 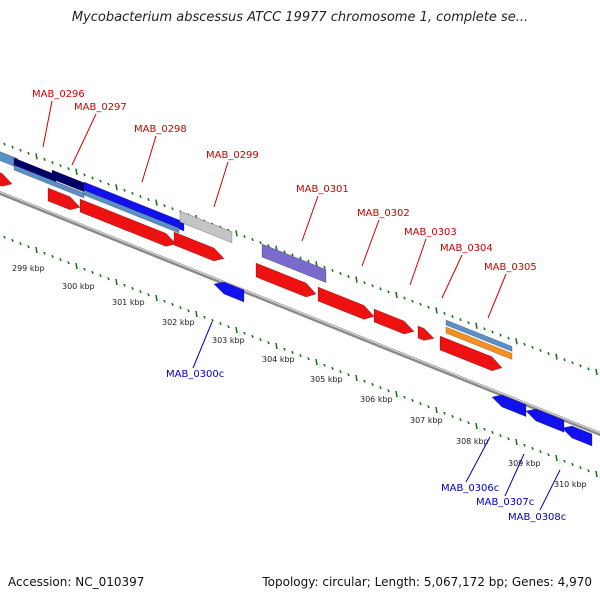 What do you see at coordinates (206, 227) in the screenshot?
I see `feature-grey` at bounding box center [206, 227].